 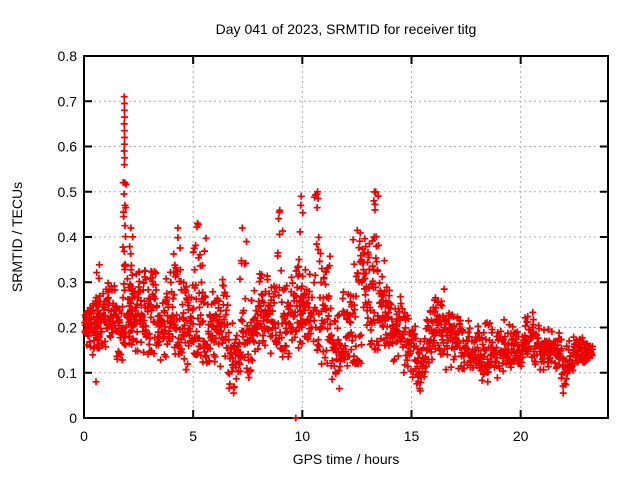 What do you see at coordinates (303, 436) in the screenshot?
I see `x-tick-label: 10` at bounding box center [303, 436].